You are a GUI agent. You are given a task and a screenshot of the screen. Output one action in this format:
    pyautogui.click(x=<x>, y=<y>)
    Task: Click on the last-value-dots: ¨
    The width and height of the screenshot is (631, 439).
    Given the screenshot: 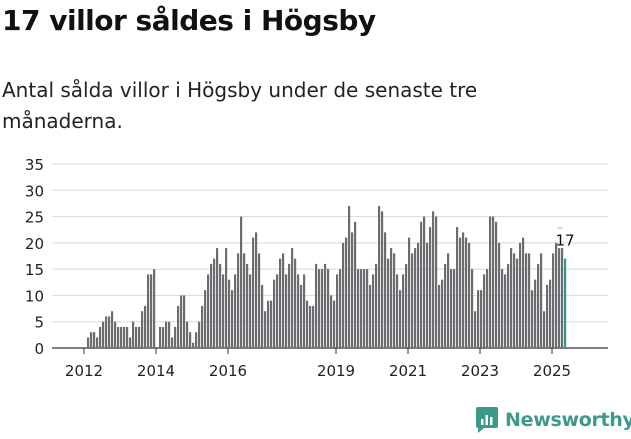 What is the action you would take?
    pyautogui.click(x=560, y=232)
    